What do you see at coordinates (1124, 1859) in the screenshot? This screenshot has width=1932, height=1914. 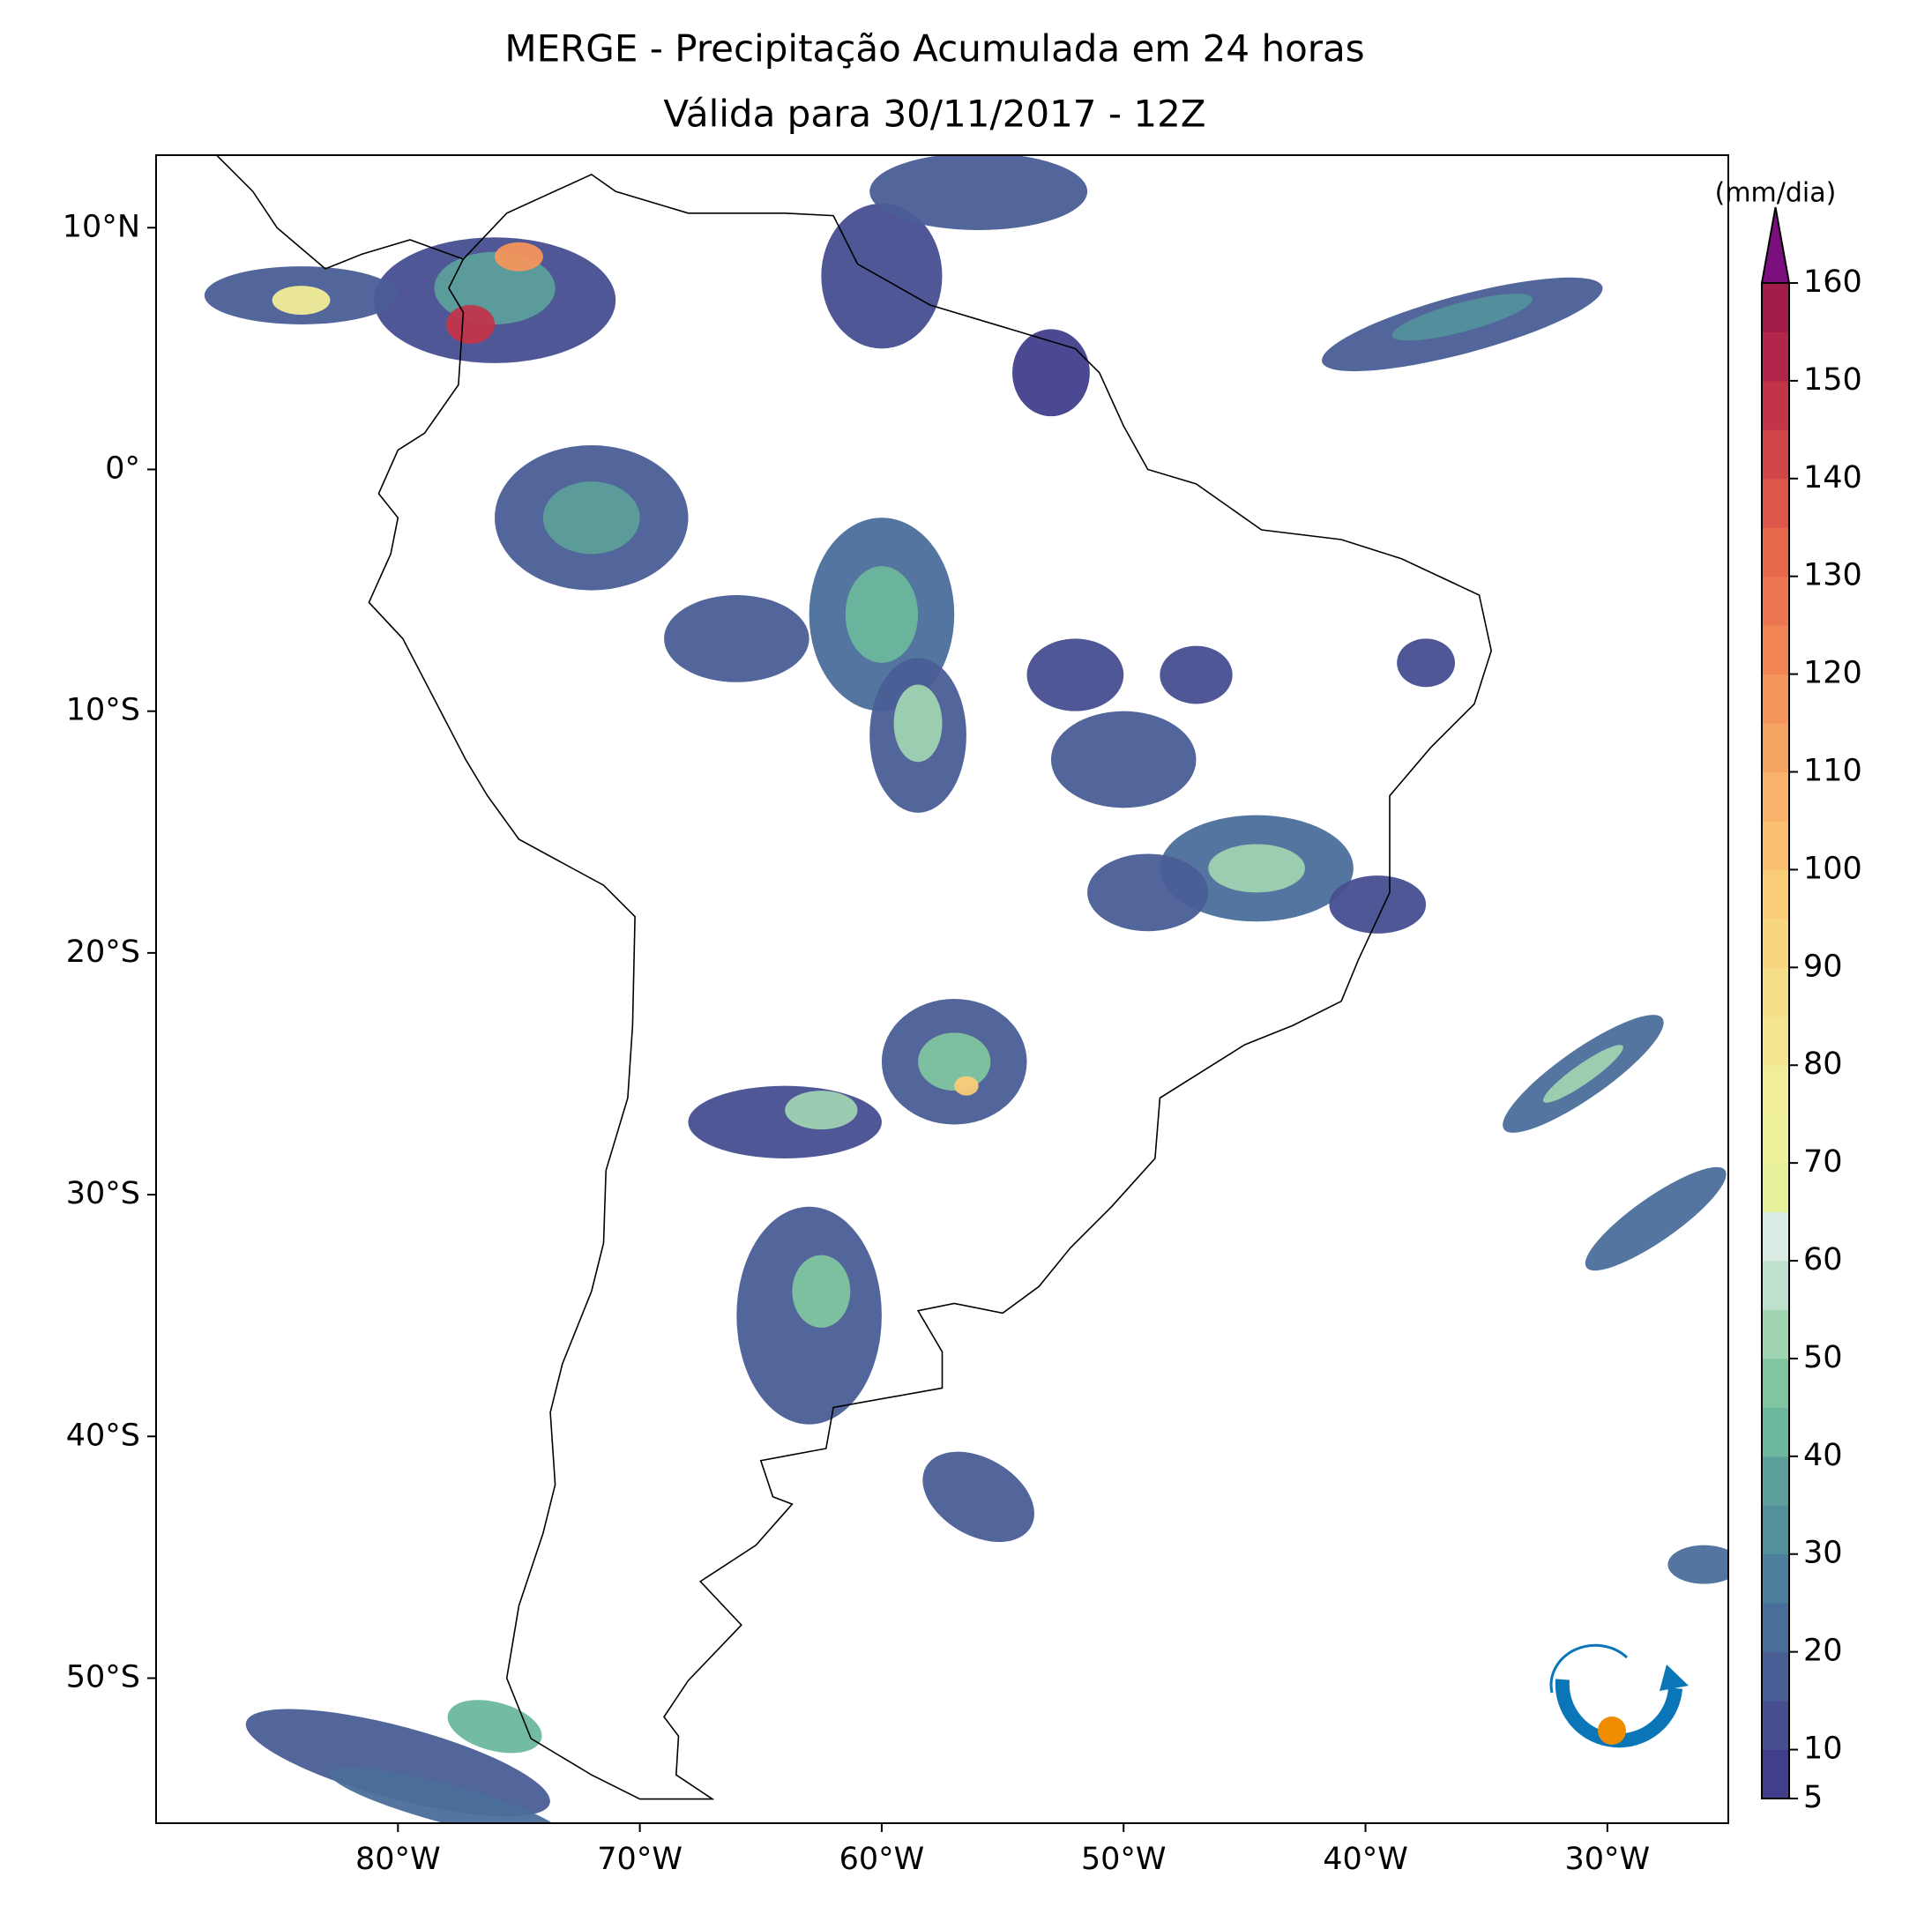 I see `x-tick-label: 50°W` at bounding box center [1124, 1859].